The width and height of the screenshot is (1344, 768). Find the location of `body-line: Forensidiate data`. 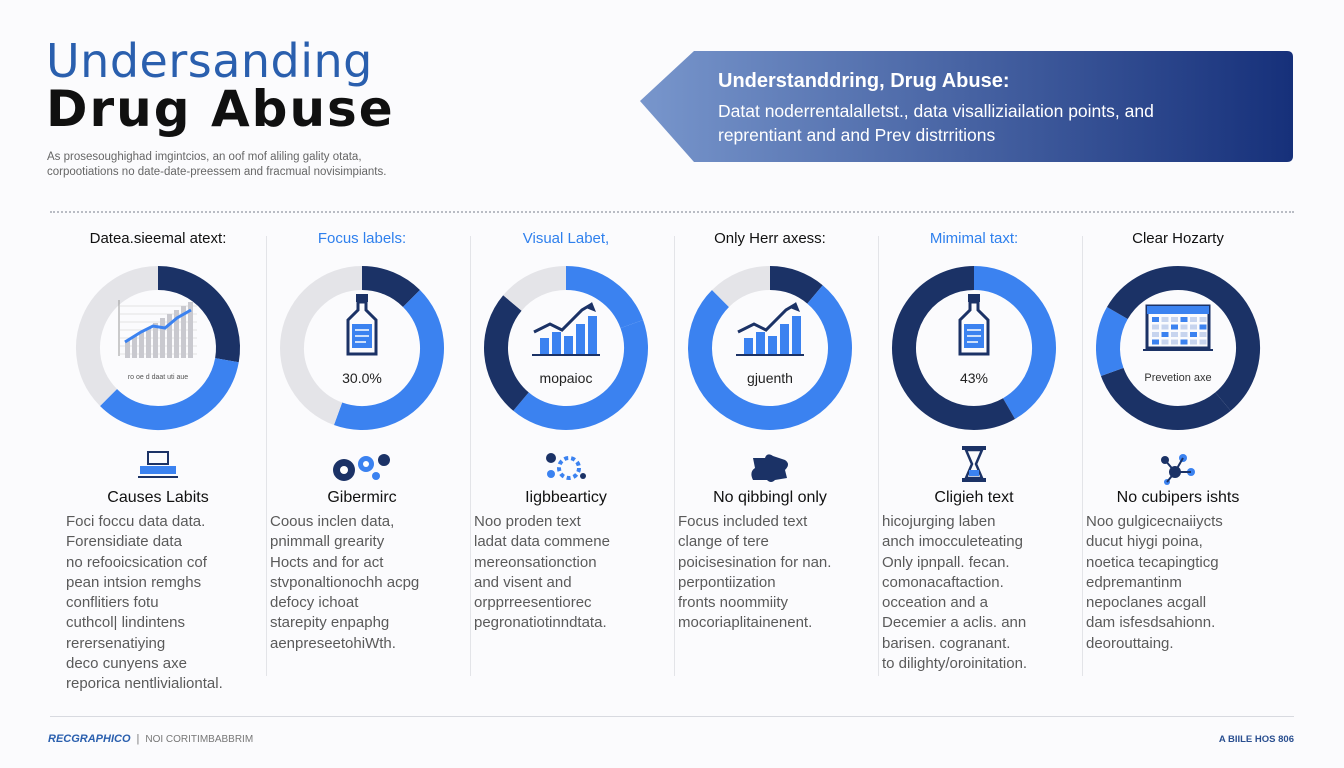

body-line: Forensidiate data is located at coordinates (124, 542).